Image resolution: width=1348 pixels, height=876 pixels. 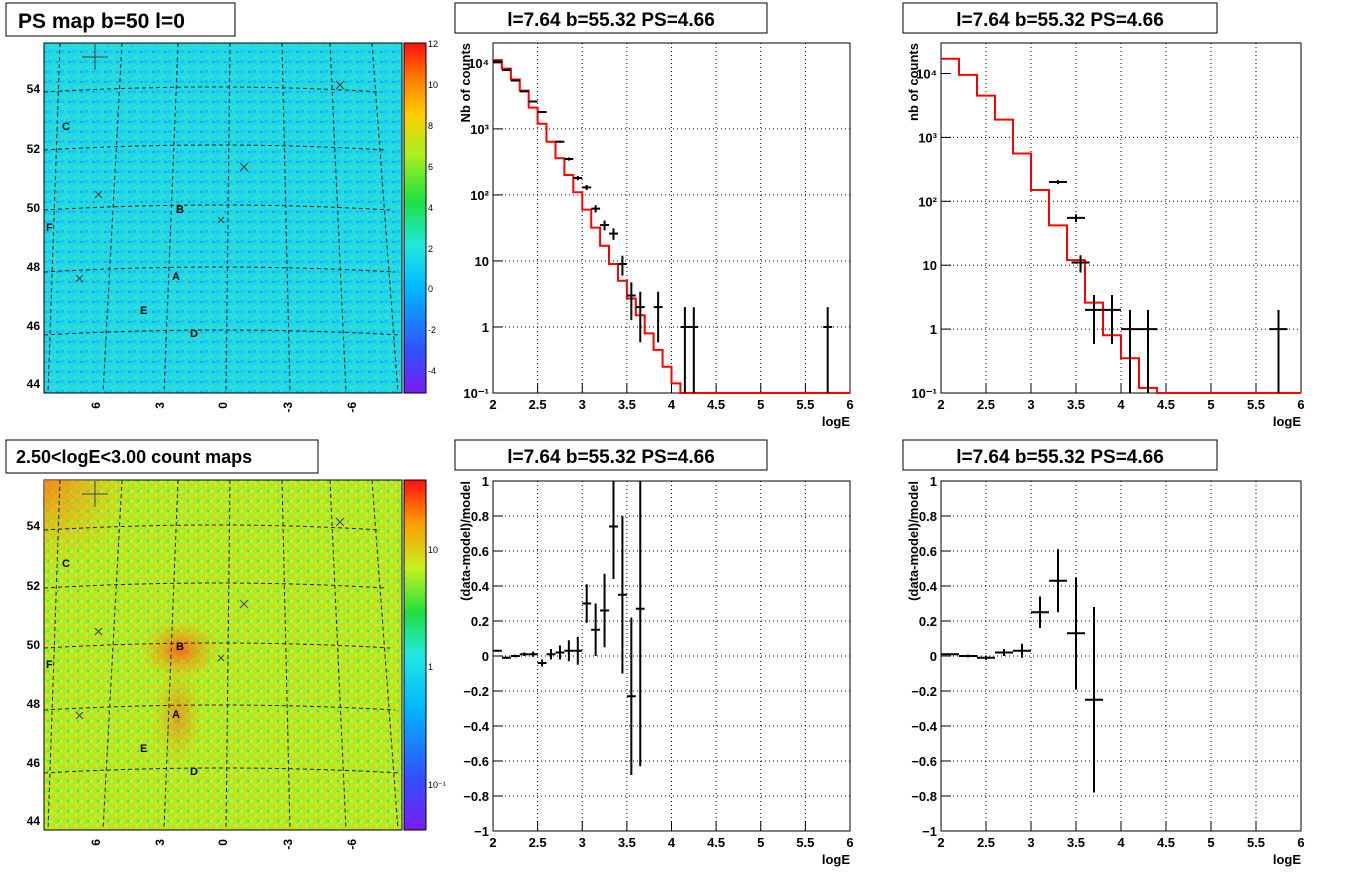 I want to click on svg-text: 1, so click(x=430, y=667).